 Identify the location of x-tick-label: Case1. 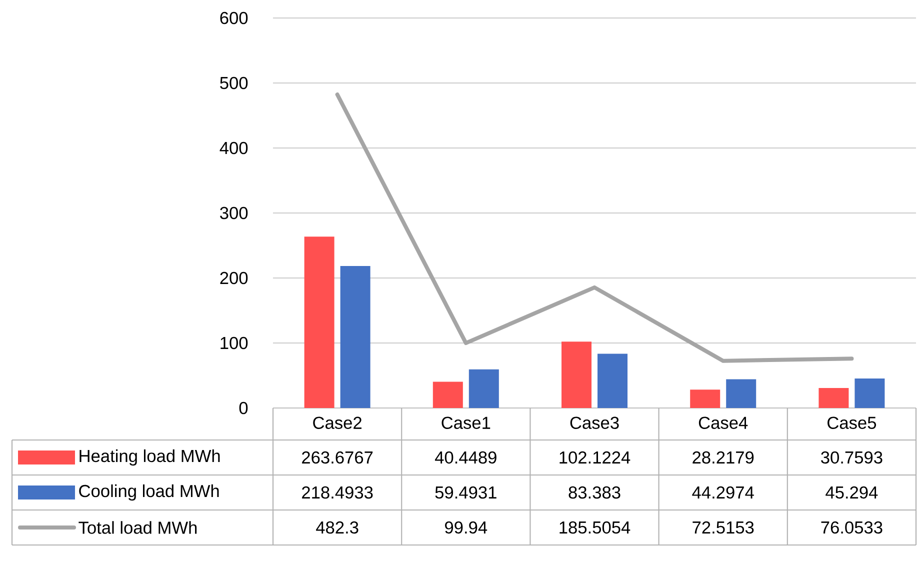
(466, 422).